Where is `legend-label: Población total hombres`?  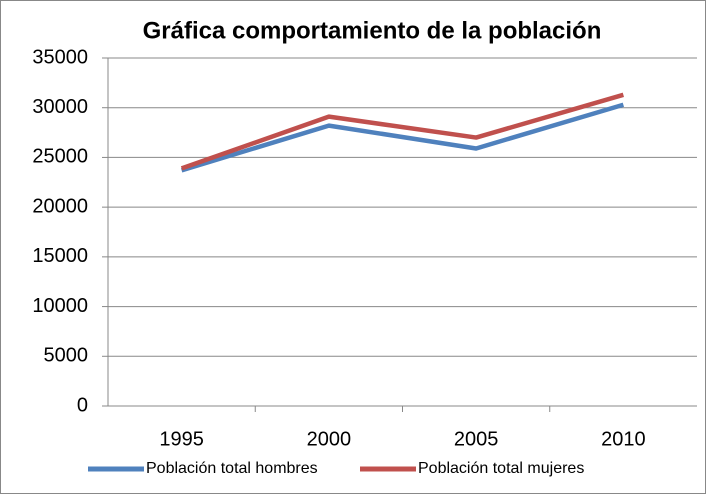
legend-label: Población total hombres is located at coordinates (232, 468).